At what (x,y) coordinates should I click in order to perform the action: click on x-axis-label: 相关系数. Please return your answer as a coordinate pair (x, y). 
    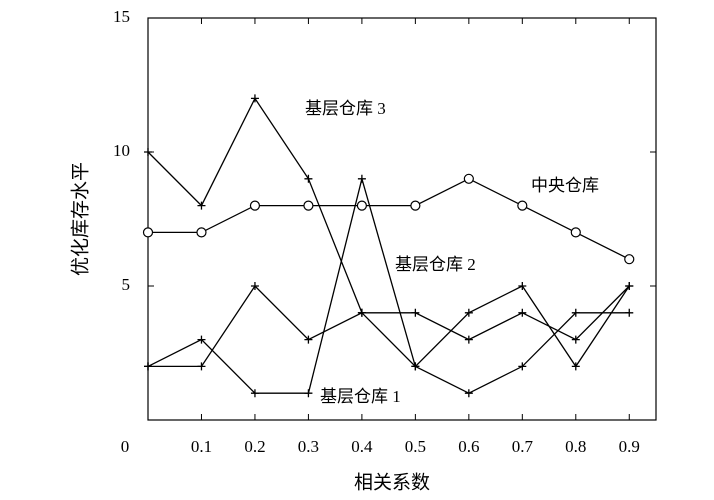
    Looking at the image, I should click on (392, 482).